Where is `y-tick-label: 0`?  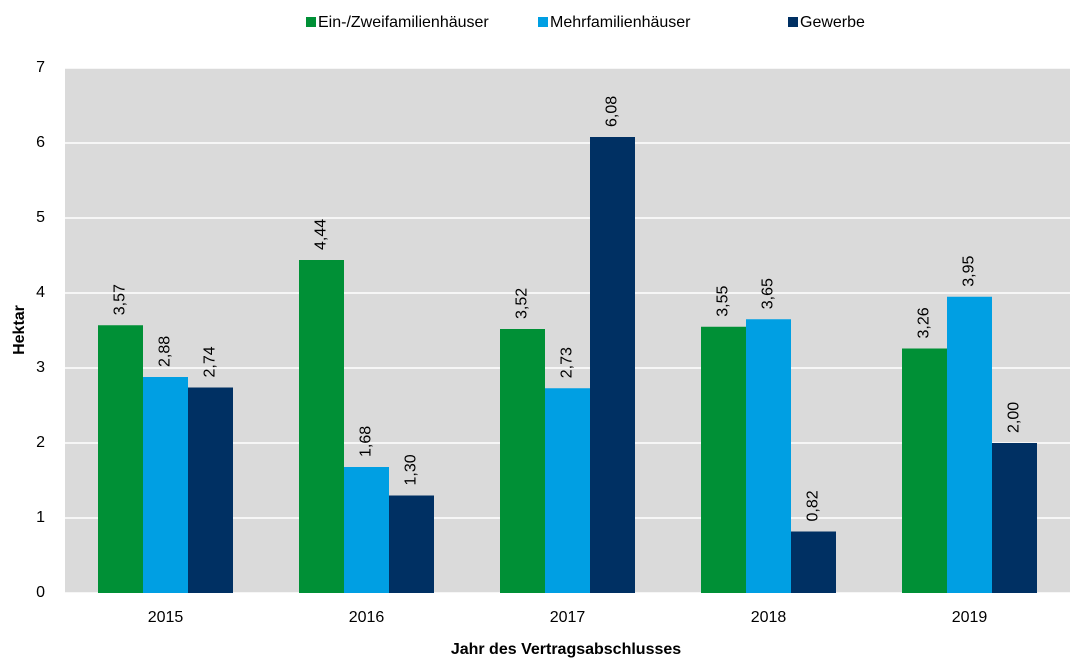 y-tick-label: 0 is located at coordinates (40, 592).